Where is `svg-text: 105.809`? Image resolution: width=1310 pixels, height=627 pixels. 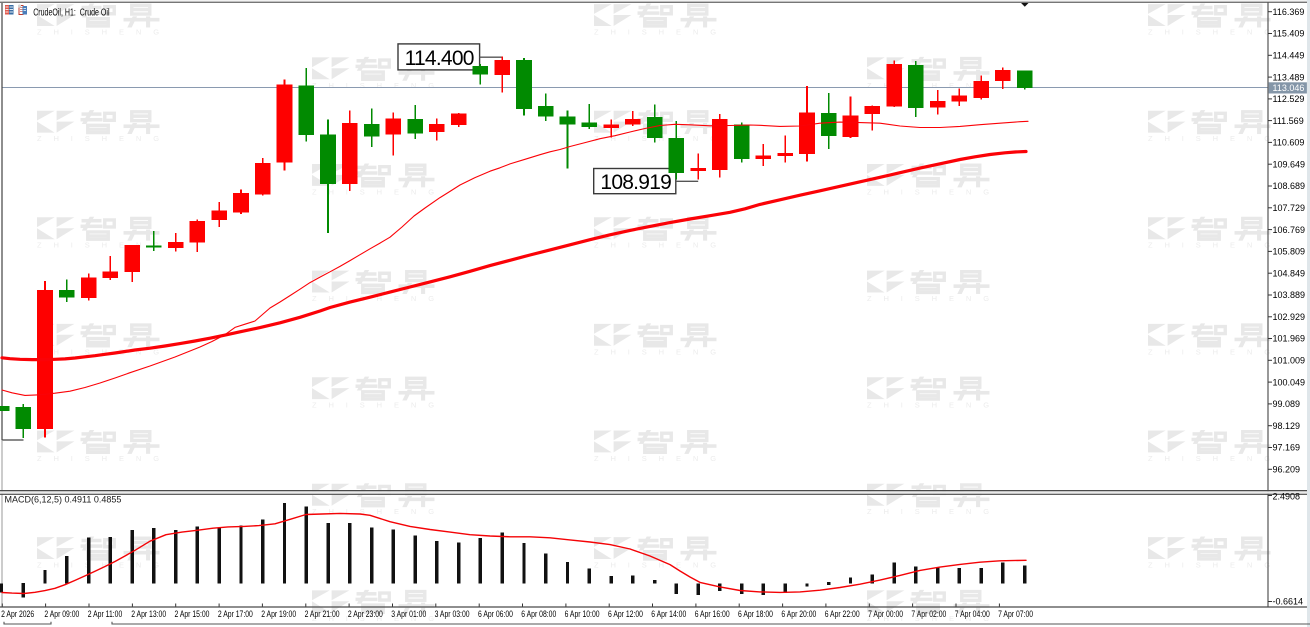 svg-text: 105.809 is located at coordinates (1289, 252).